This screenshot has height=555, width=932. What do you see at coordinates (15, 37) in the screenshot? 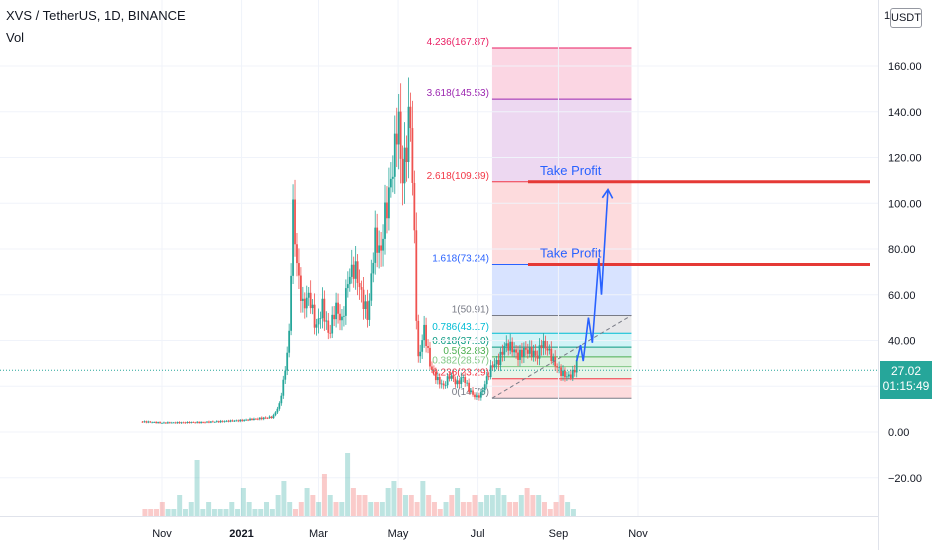
I see `volume-label: Vol` at bounding box center [15, 37].